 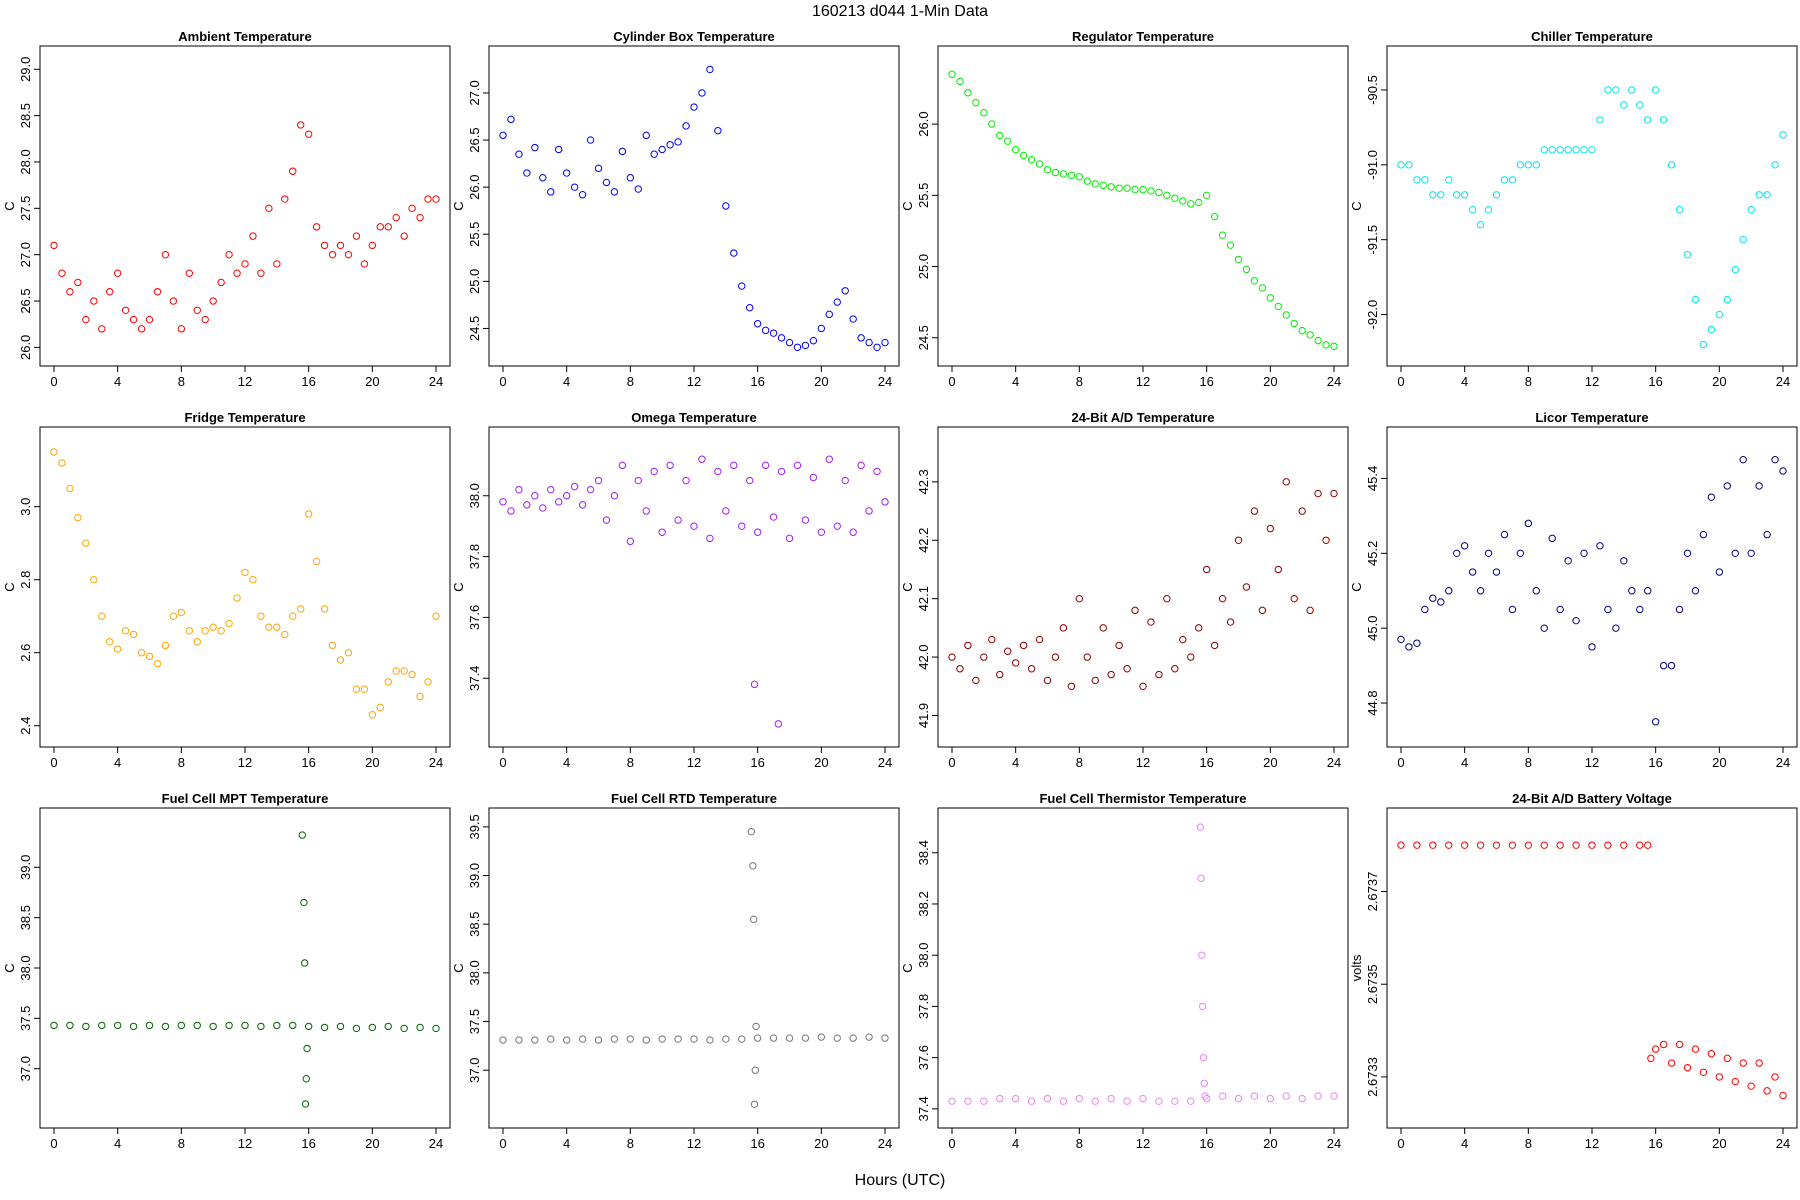 I want to click on chart-title: Cylinder Box Temperature, so click(x=694, y=36).